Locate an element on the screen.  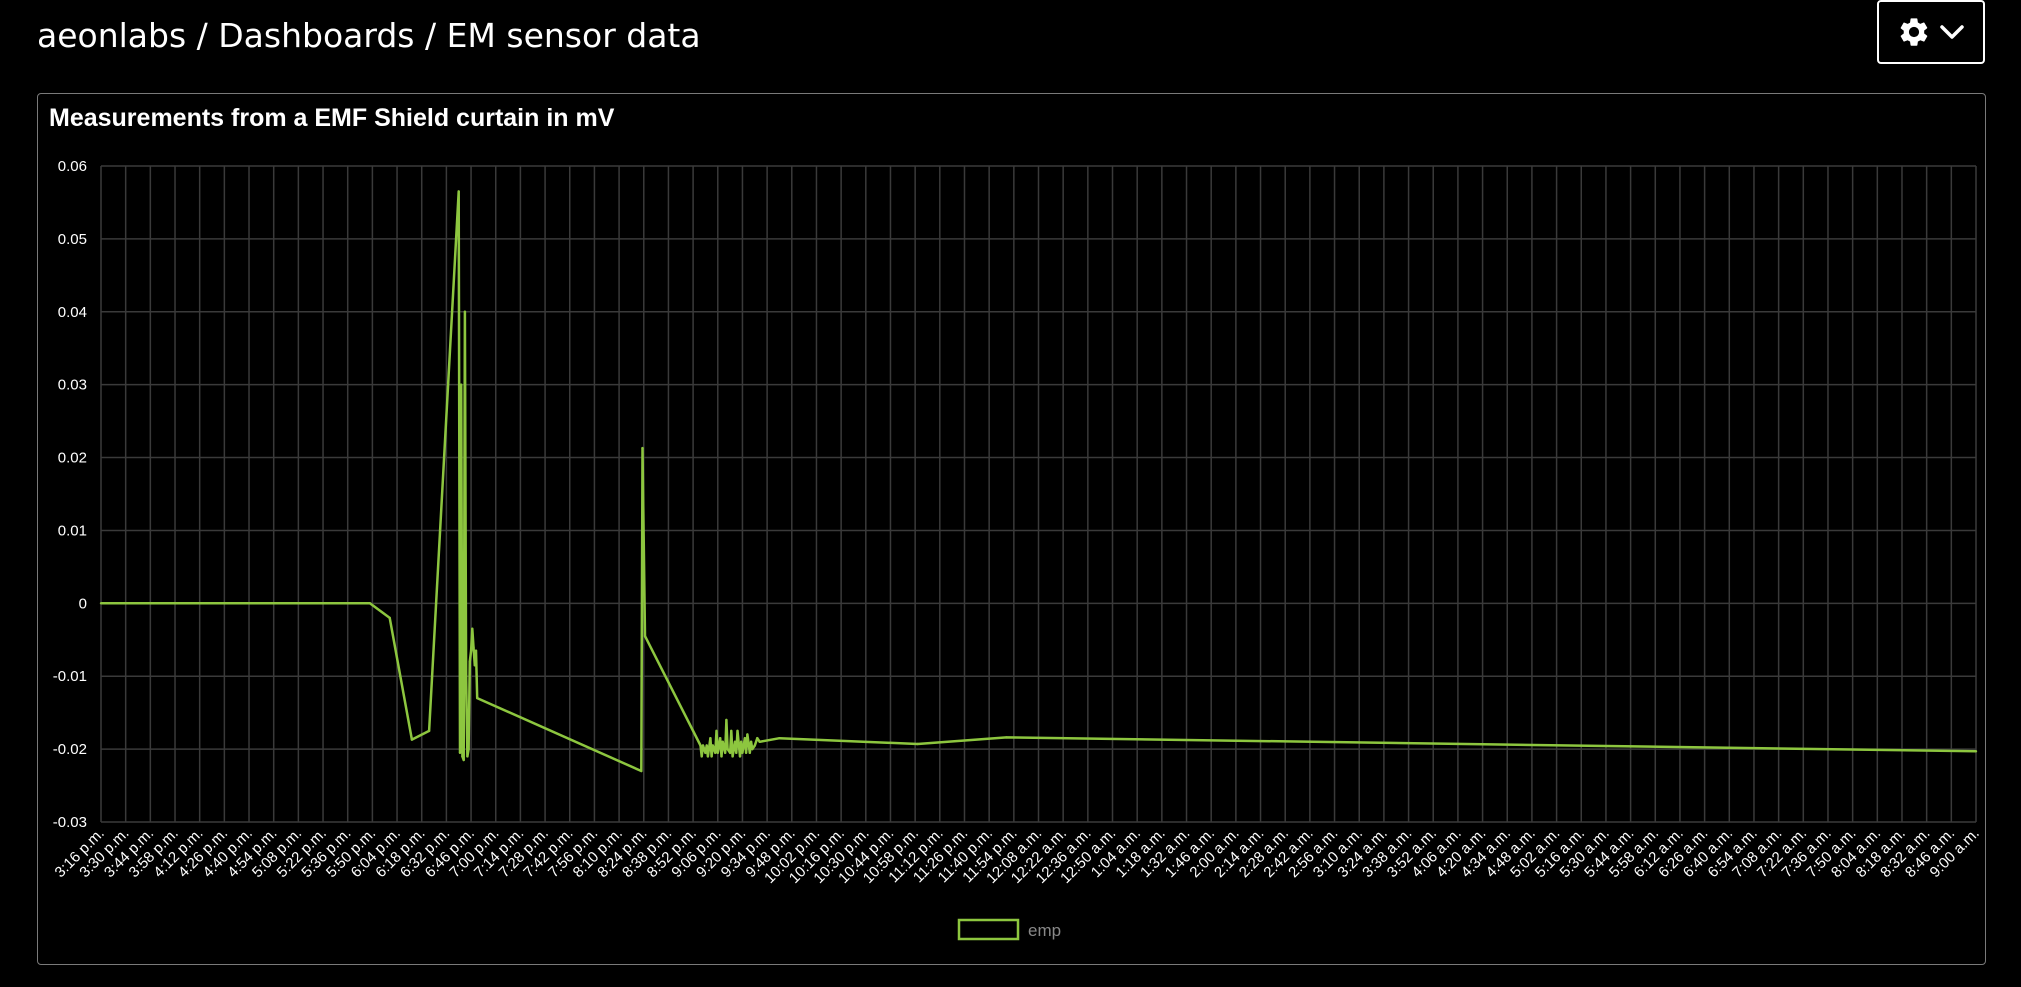
chevron-down-icon is located at coordinates (1952, 32).